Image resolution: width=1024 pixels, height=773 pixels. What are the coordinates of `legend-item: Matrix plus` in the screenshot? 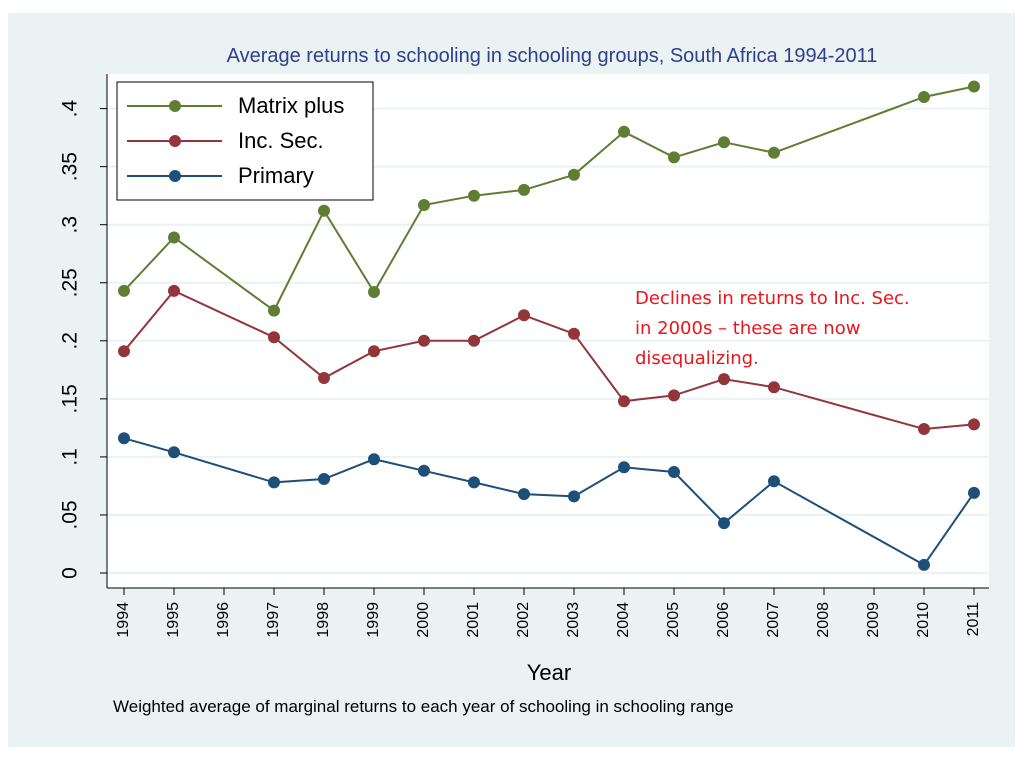 It's located at (235, 105).